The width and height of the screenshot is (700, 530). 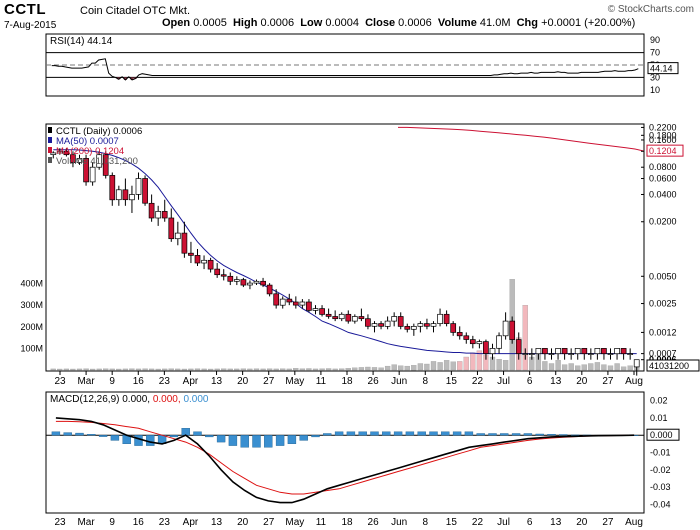 What do you see at coordinates (663, 194) in the screenshot?
I see `price-tick-label: 0.0400` at bounding box center [663, 194].